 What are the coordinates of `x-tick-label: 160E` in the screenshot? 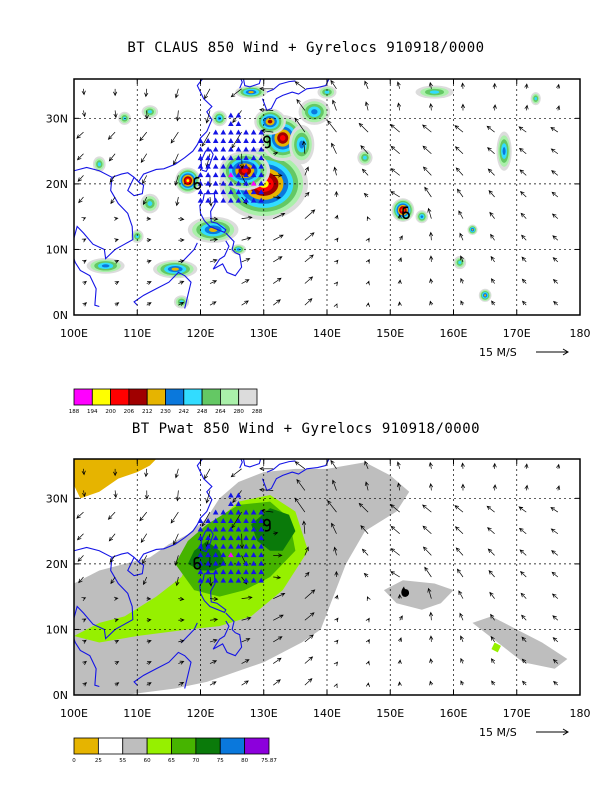 It's located at (454, 333).